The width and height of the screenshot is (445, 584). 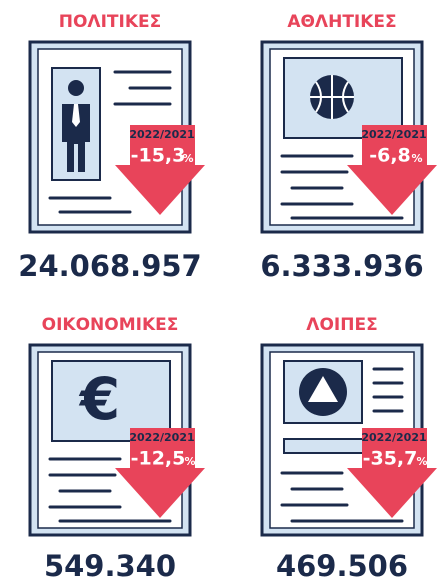 I want to click on panel-title: ΠΟΛΙΤΙΚΕΣ, so click(x=110, y=22).